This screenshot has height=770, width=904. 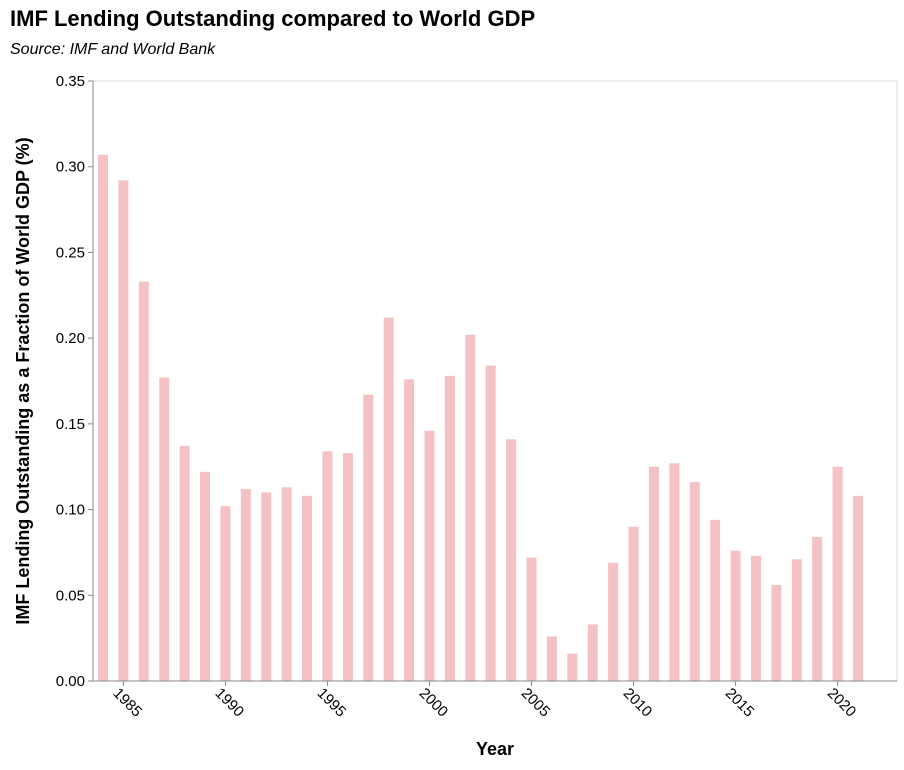 I want to click on bar-1985, so click(x=123, y=430).